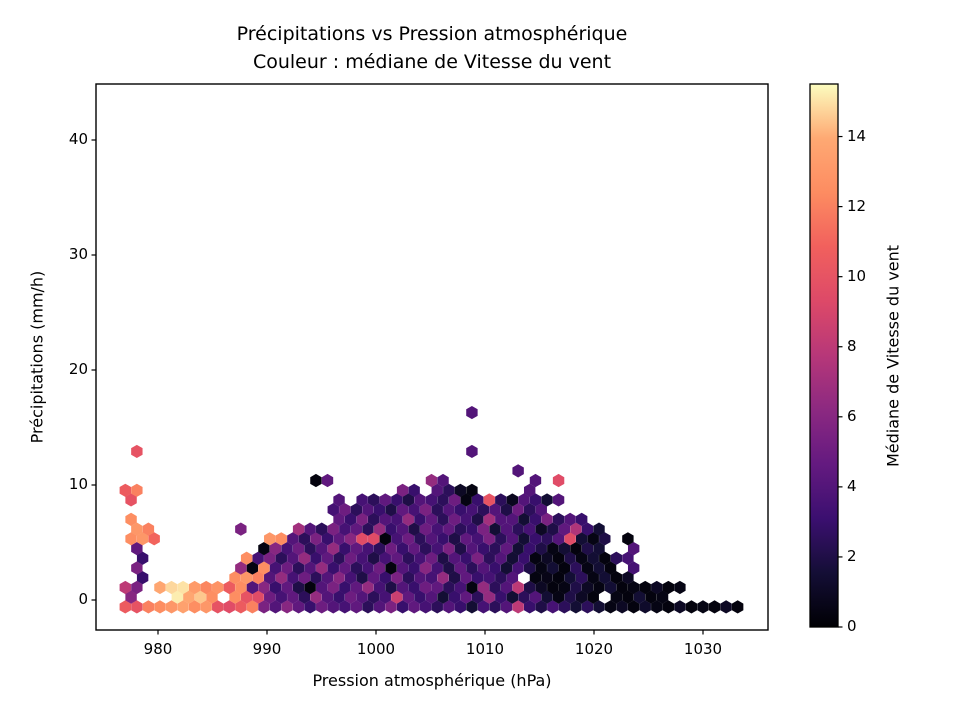  What do you see at coordinates (857, 135) in the screenshot?
I see `colorbar-tick-label: 14` at bounding box center [857, 135].